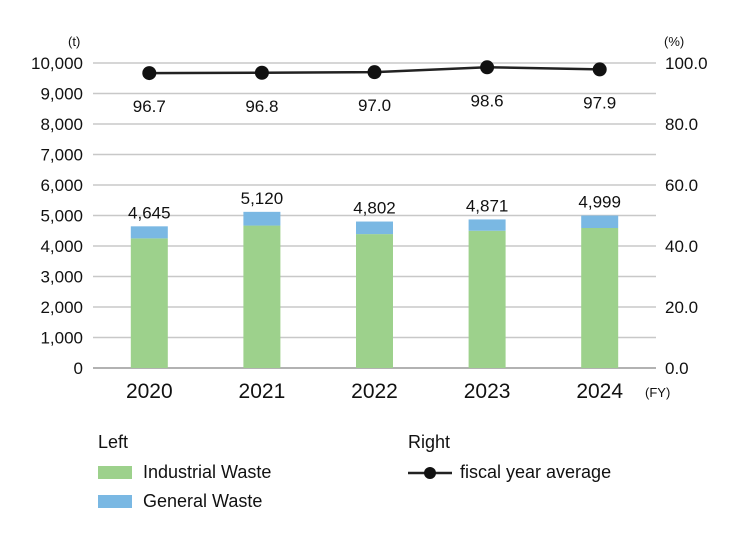 The height and width of the screenshot is (540, 740). I want to click on left-tick-label: 3,000, so click(61, 277).